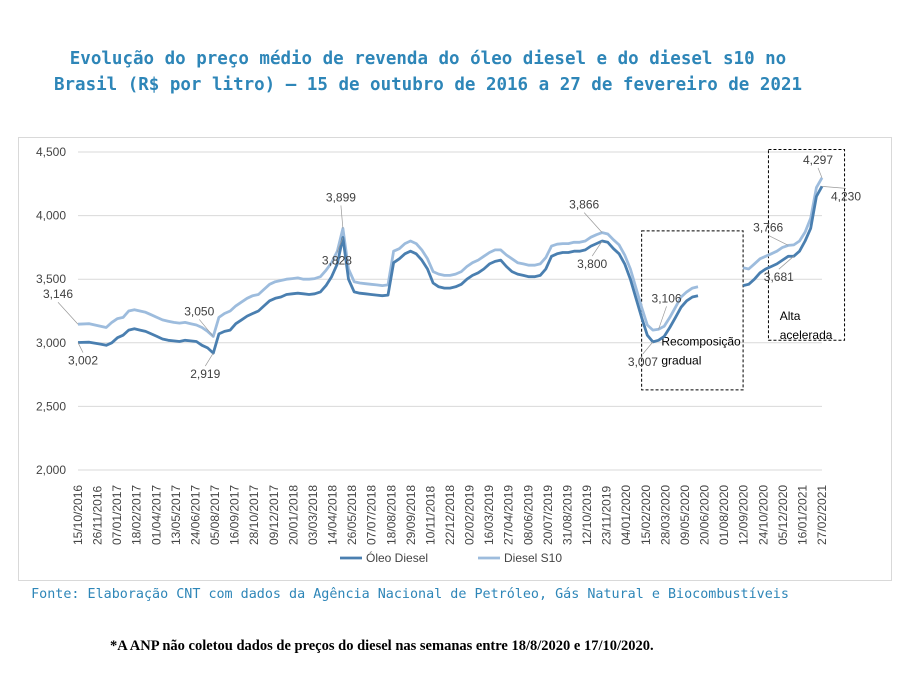 This screenshot has height=698, width=911. What do you see at coordinates (667, 298) in the screenshot?
I see `data-label: 3,106` at bounding box center [667, 298].